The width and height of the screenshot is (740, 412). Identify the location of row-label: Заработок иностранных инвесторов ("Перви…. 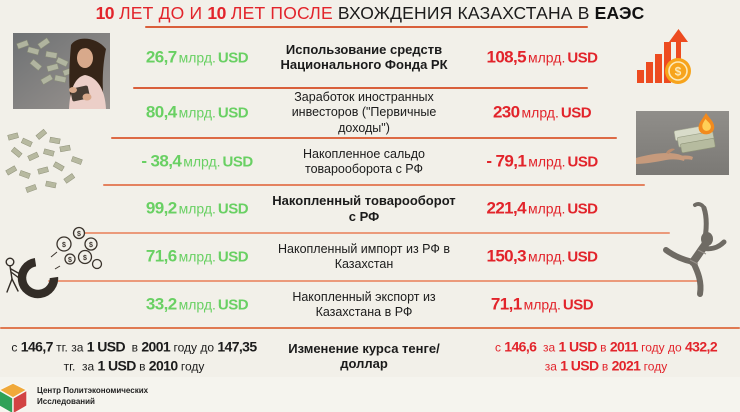
(364, 112).